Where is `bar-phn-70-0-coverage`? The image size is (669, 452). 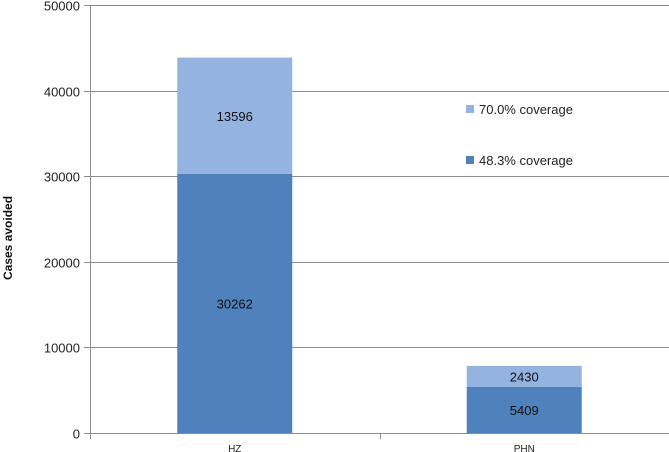
bar-phn-70-0-coverage is located at coordinates (524, 376).